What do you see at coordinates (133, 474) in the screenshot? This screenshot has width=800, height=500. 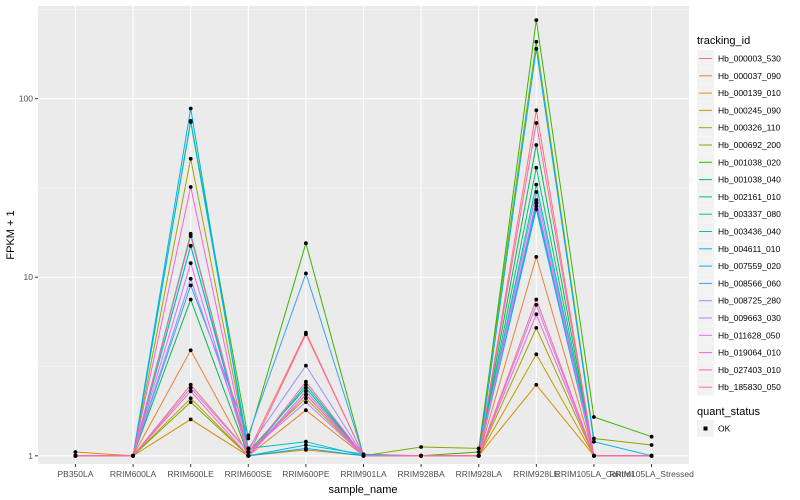 I see `x-tick-label-1: RRIM600LA` at bounding box center [133, 474].